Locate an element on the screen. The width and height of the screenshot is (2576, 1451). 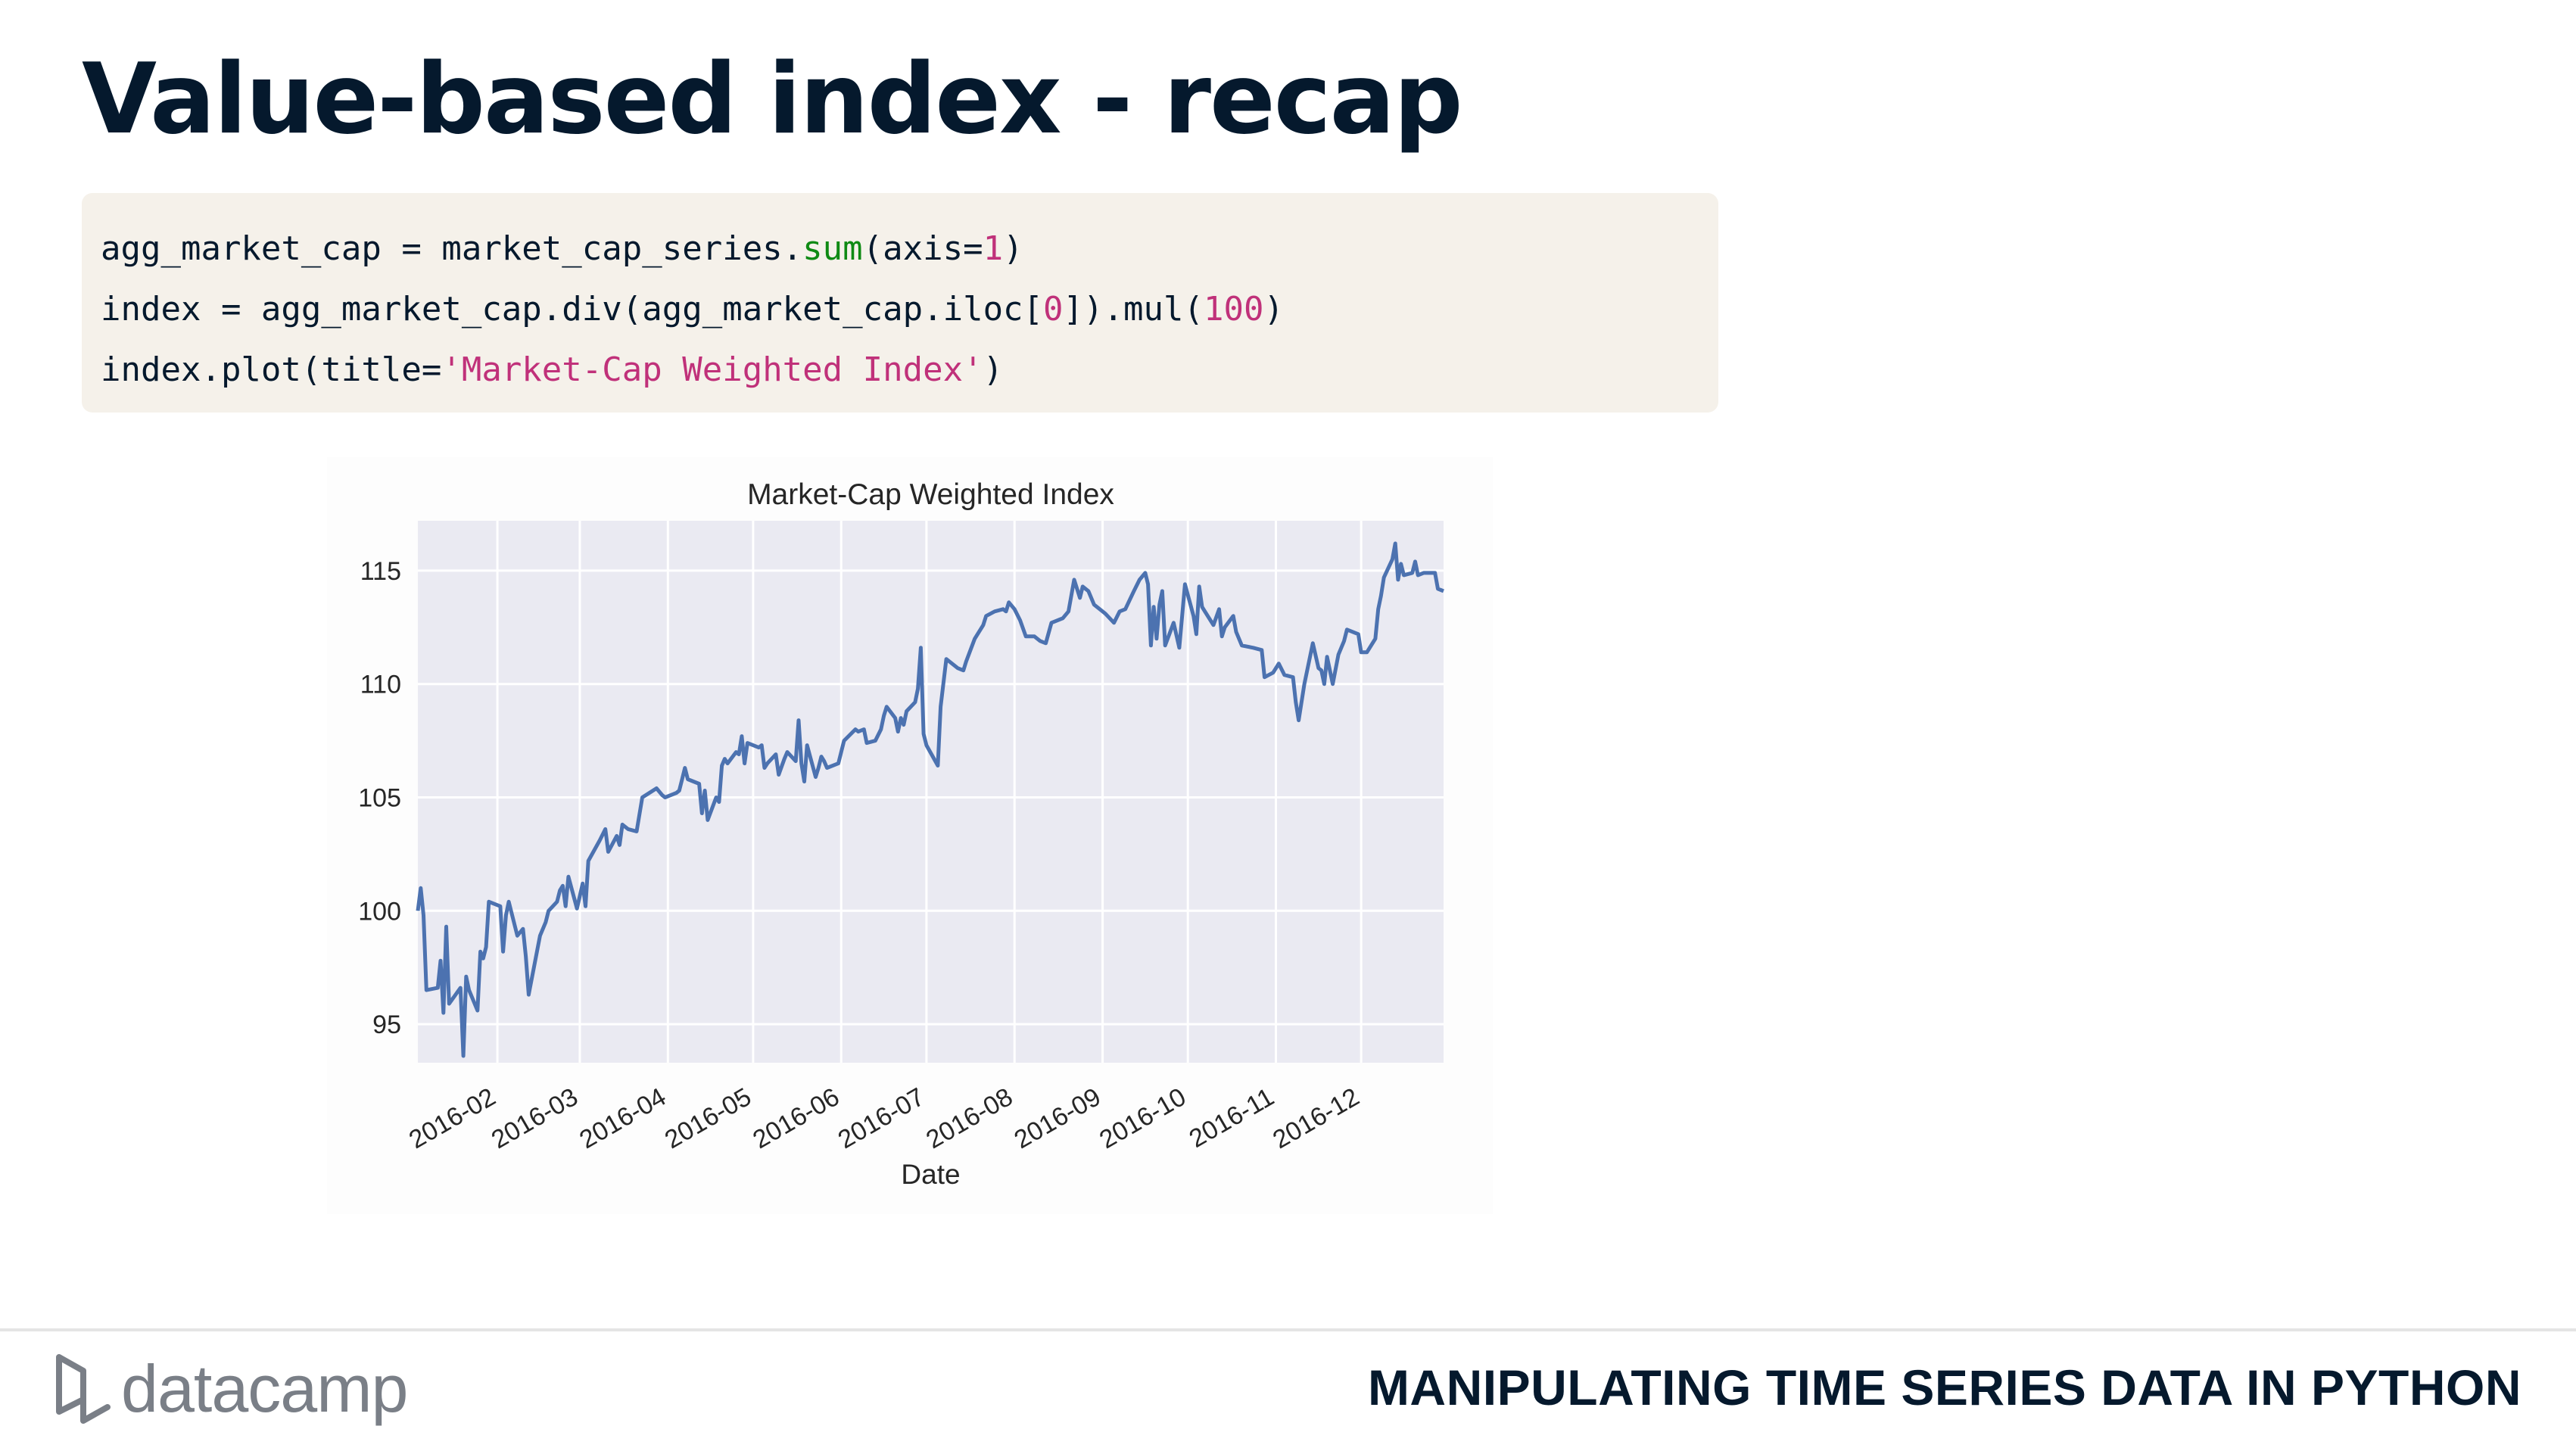
code-token: index.plot(title= is located at coordinates (271, 370).